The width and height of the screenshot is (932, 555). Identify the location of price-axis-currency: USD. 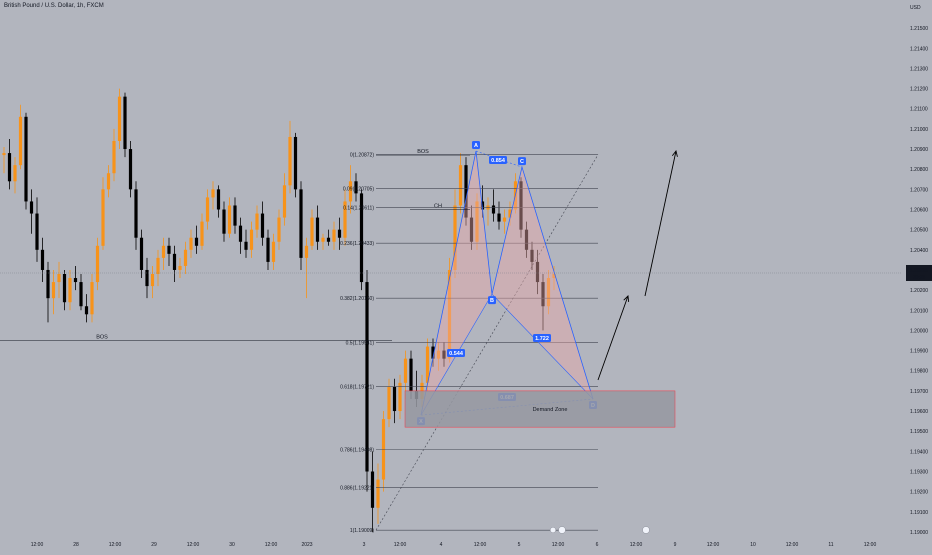
(915, 8).